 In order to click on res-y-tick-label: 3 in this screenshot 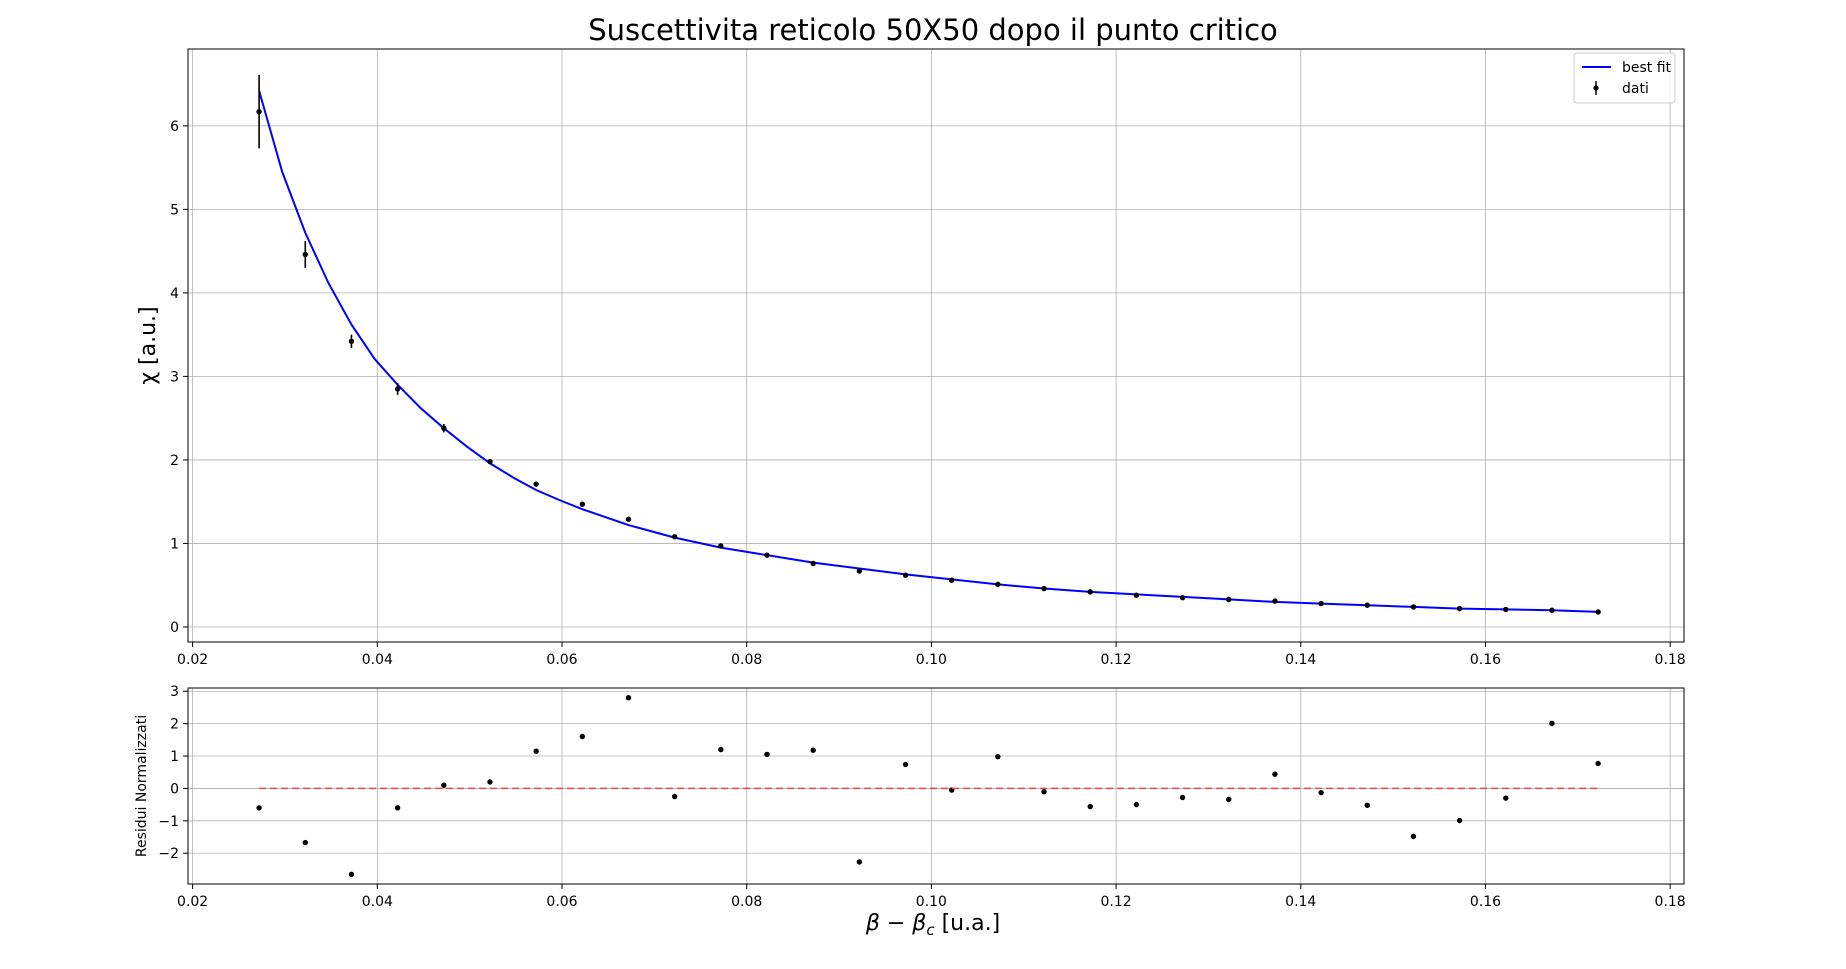, I will do `click(174, 692)`.